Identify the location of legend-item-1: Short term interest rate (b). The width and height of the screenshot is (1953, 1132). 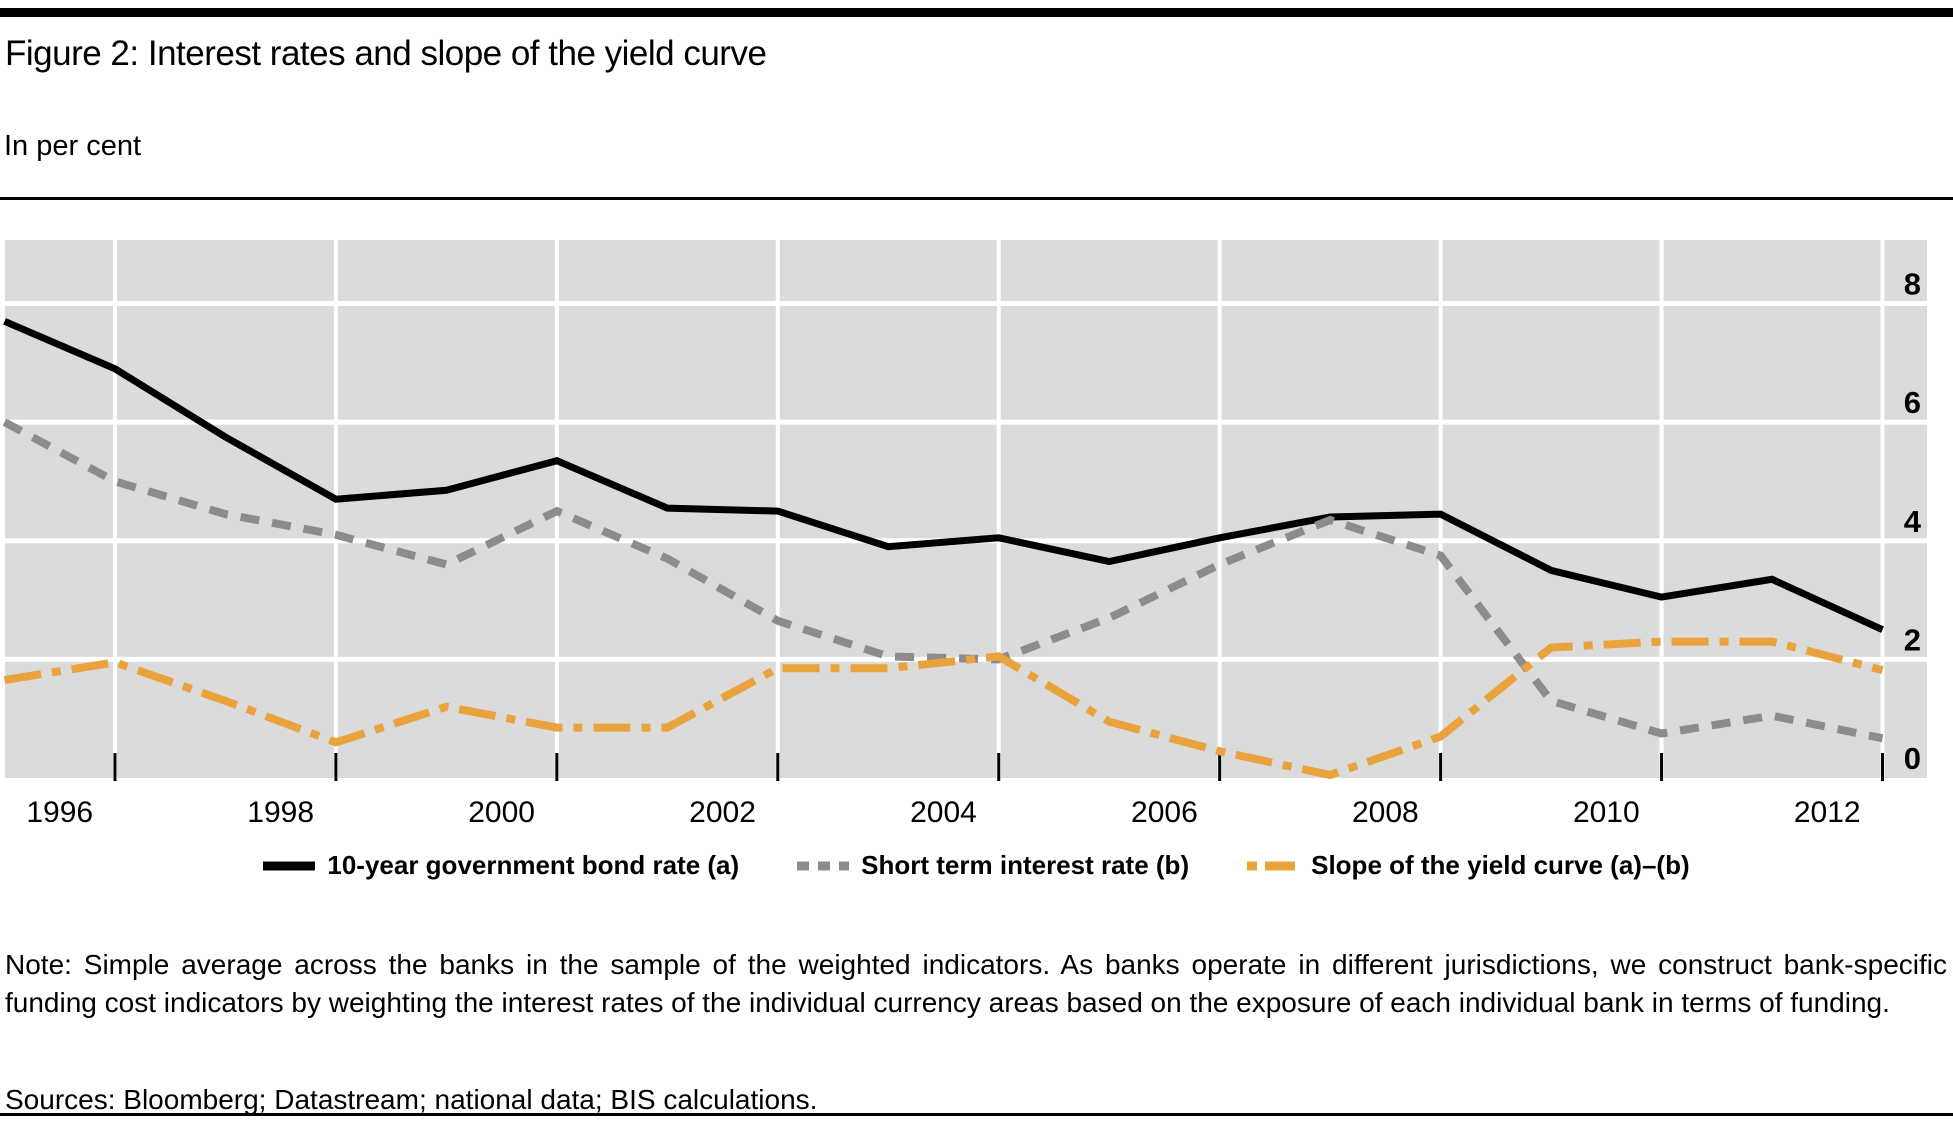
(993, 865).